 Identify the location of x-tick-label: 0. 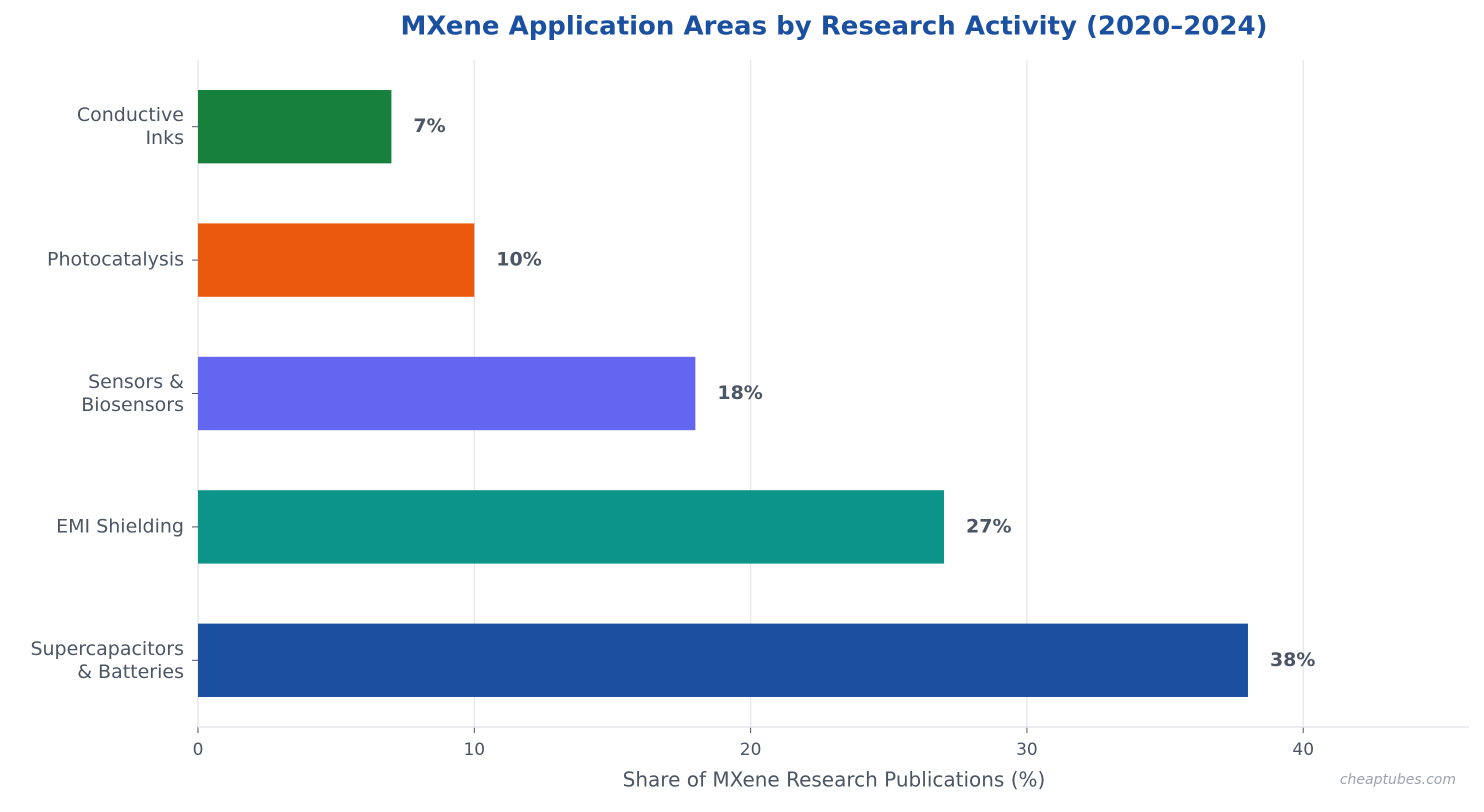
(198, 750).